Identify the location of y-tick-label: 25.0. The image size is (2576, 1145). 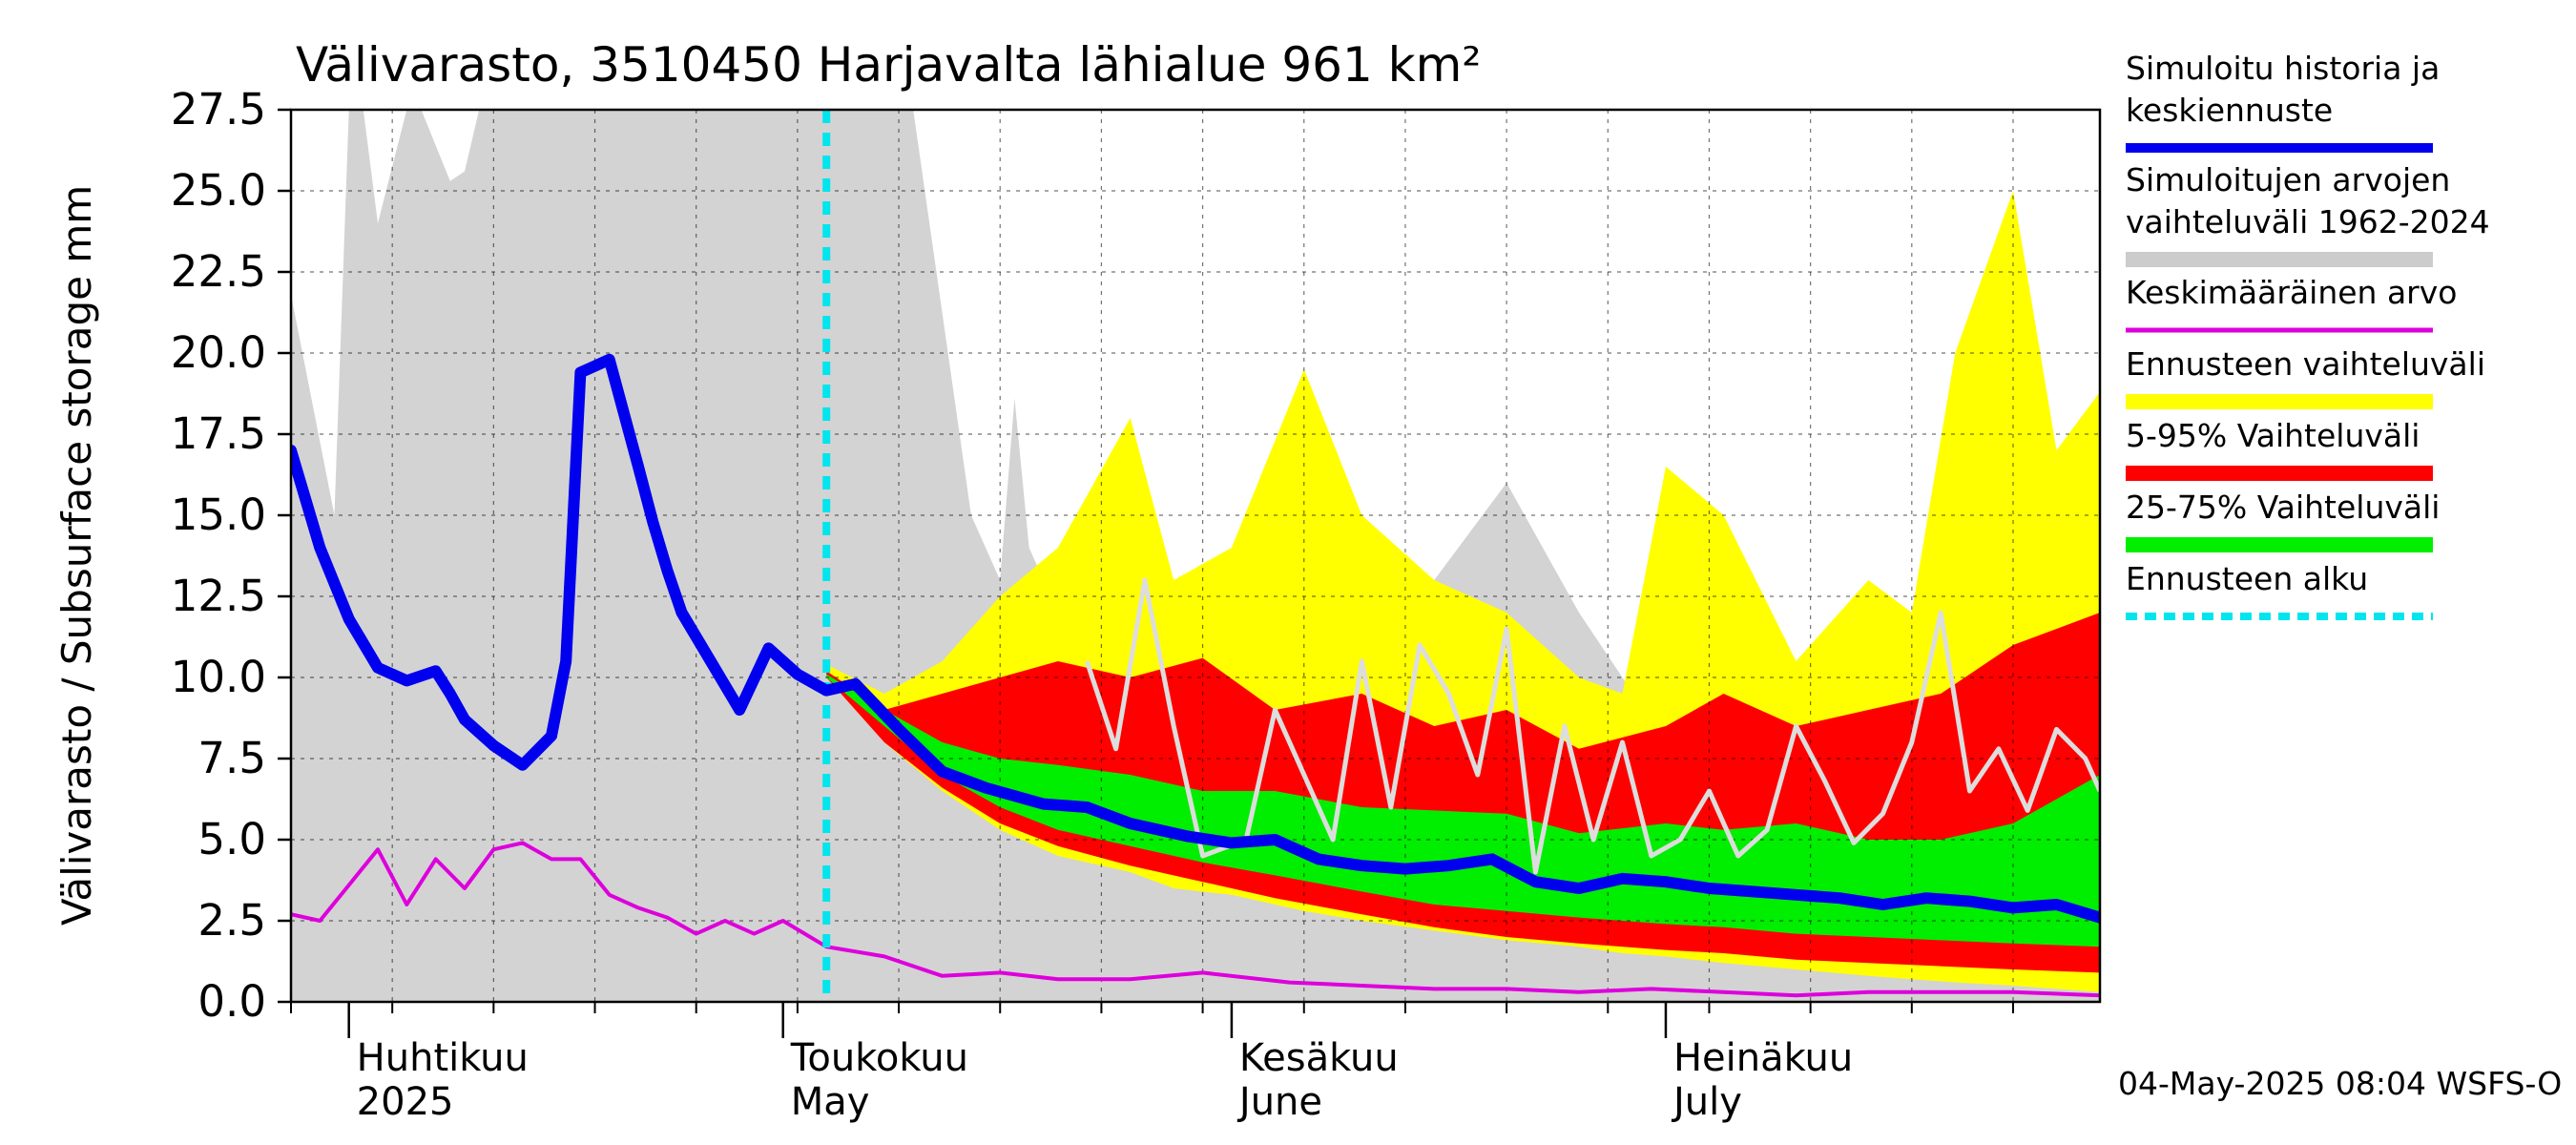
(218, 191).